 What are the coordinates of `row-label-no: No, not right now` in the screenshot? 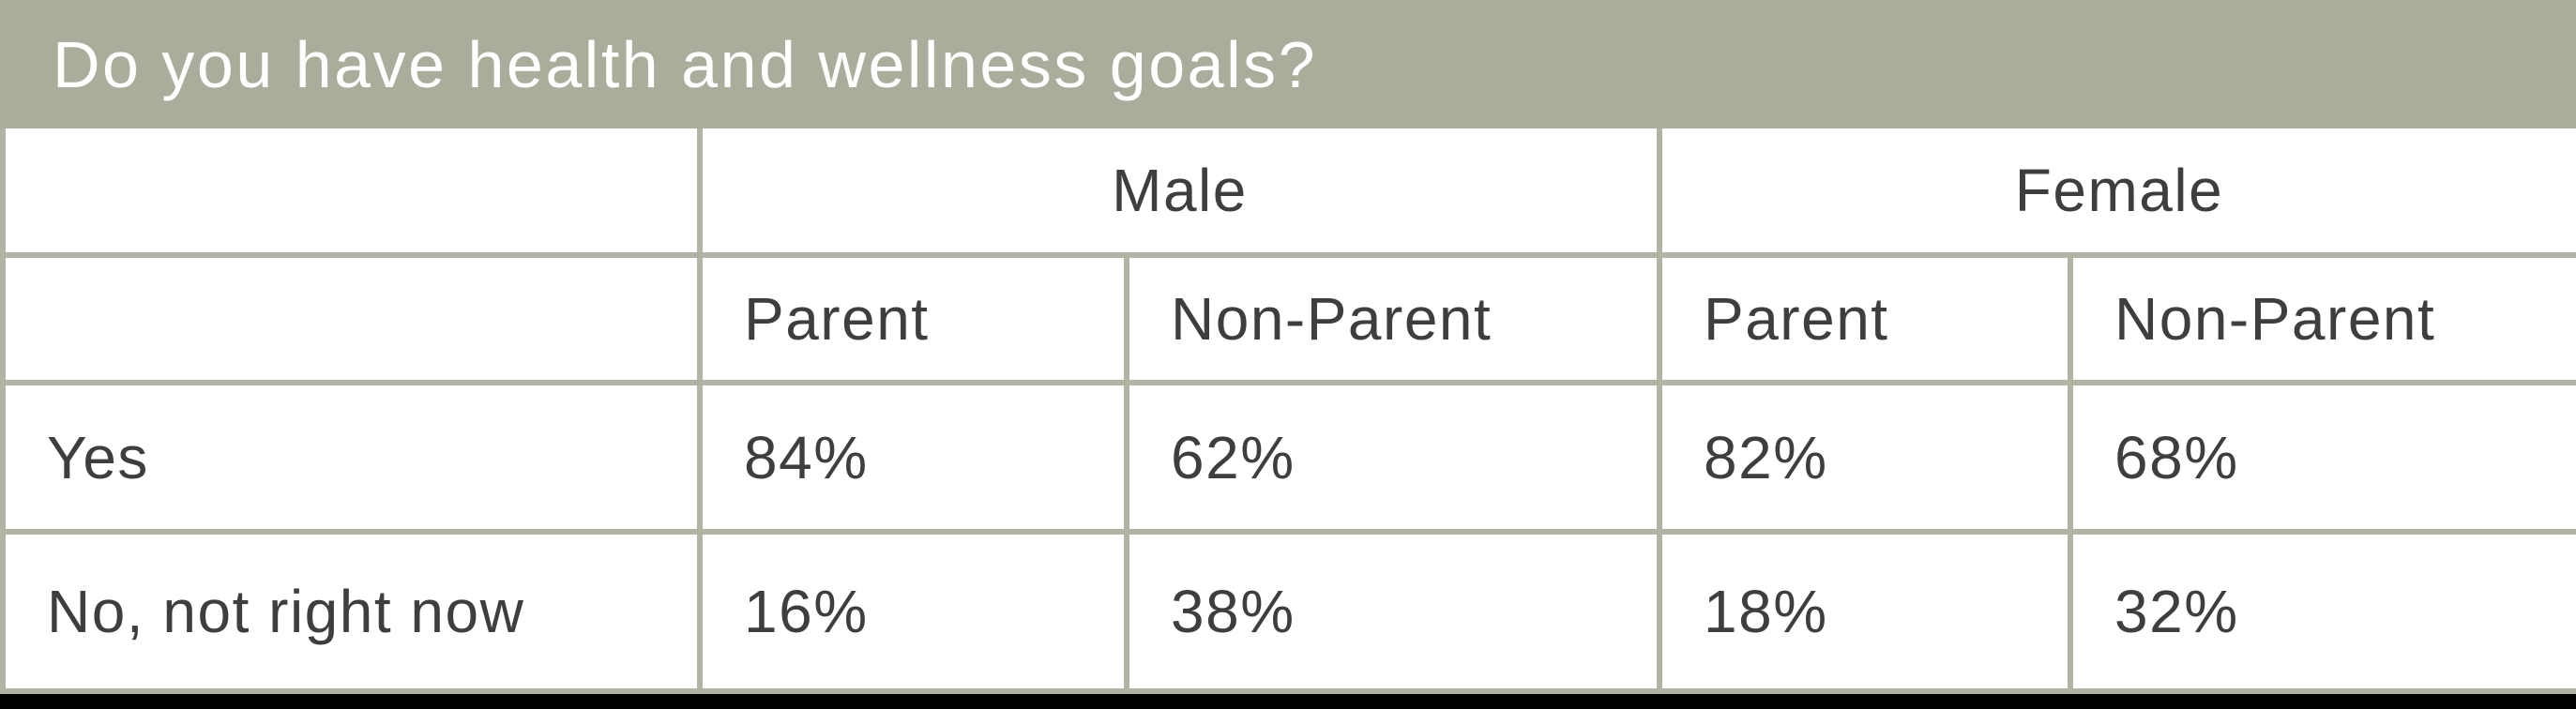 It's located at (351, 611).